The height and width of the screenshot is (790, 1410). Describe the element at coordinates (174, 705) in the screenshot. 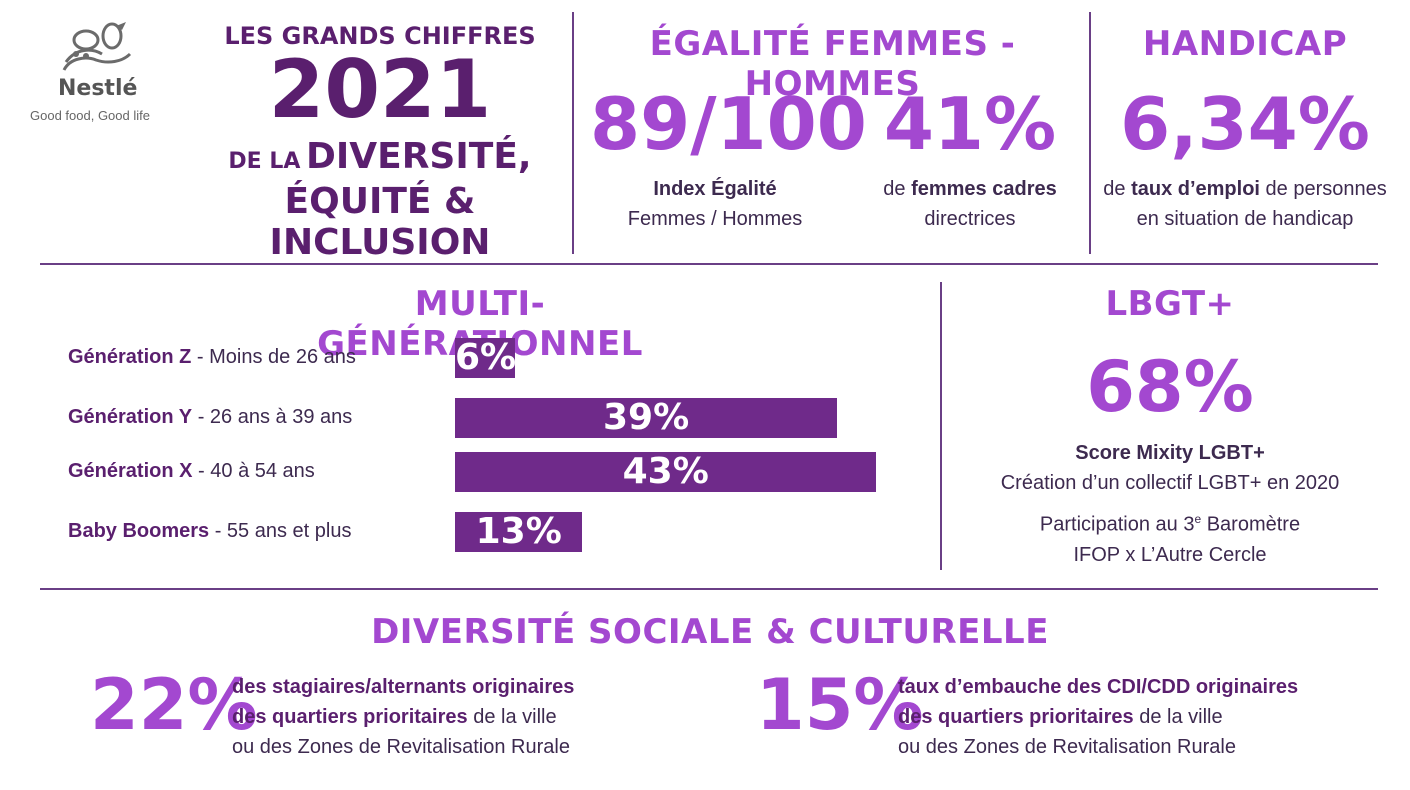

I see `diversite-left-value: 22%` at that location.